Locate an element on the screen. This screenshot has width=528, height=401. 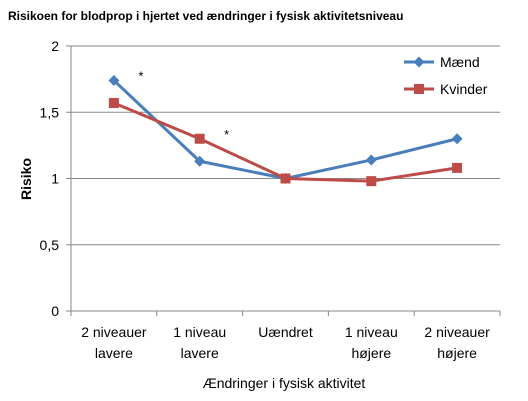
y-tick-label: 0,5 is located at coordinates (50, 245).